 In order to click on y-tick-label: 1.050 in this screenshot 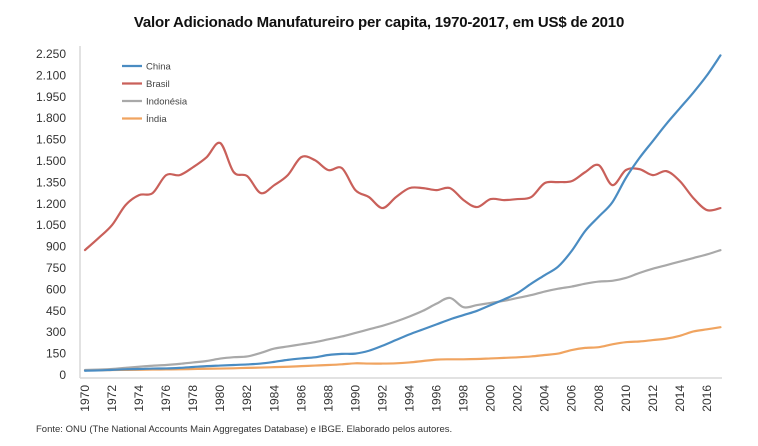, I will do `click(51, 225)`.